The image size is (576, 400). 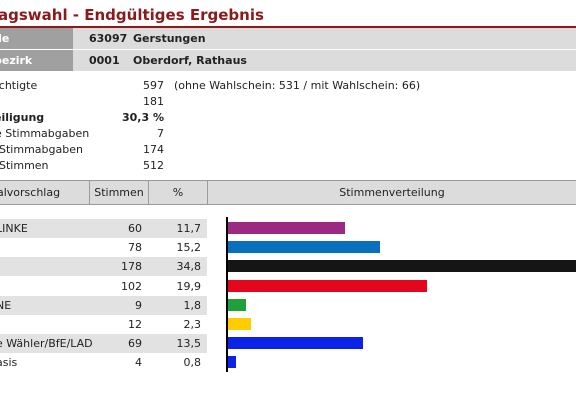 What do you see at coordinates (6, 305) in the screenshot?
I see `party-name: NE` at bounding box center [6, 305].